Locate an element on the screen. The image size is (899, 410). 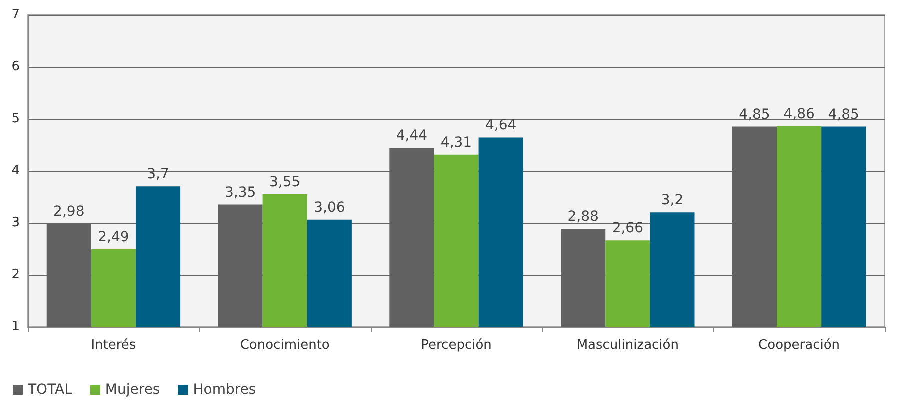
y-tick-label: 5 is located at coordinates (16, 119).